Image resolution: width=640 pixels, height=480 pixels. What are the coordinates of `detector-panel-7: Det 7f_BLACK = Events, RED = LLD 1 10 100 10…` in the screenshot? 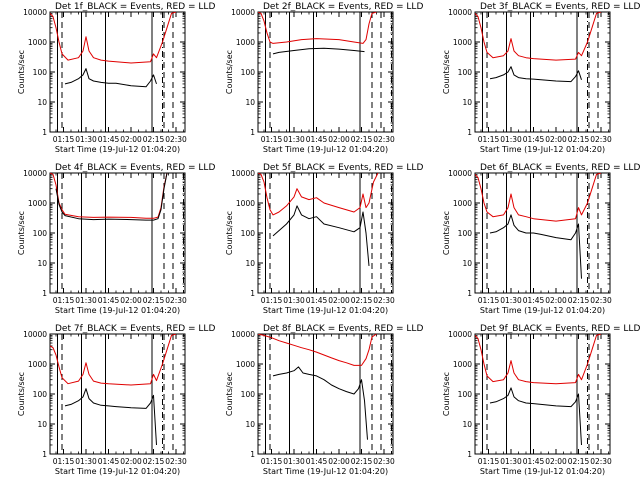 It's located at (116, 400).